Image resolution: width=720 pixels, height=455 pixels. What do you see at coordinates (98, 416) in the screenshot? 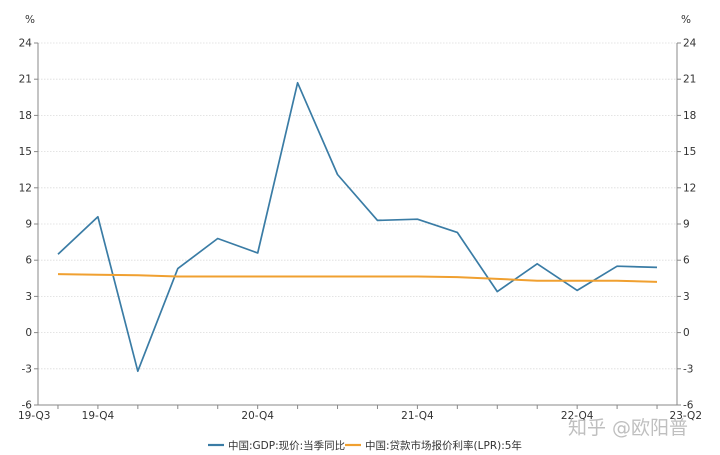
I see `x-tick-label: 19-Q4` at bounding box center [98, 416].